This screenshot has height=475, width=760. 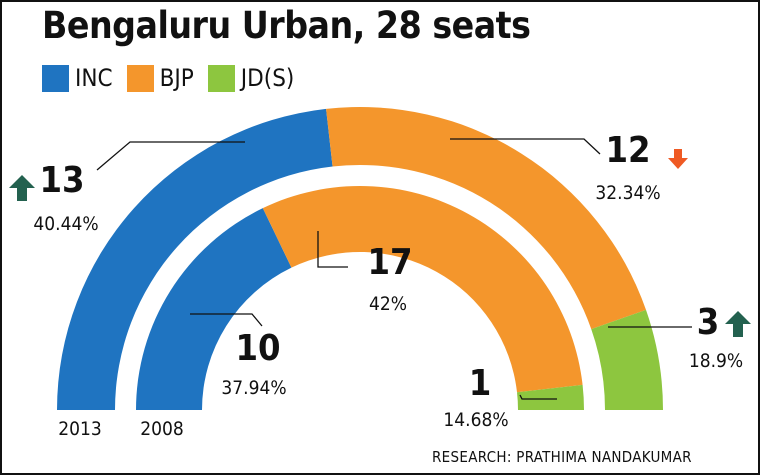 What do you see at coordinates (627, 193) in the screenshot?
I see `vote-share-2013-bjp: 32.34%` at bounding box center [627, 193].